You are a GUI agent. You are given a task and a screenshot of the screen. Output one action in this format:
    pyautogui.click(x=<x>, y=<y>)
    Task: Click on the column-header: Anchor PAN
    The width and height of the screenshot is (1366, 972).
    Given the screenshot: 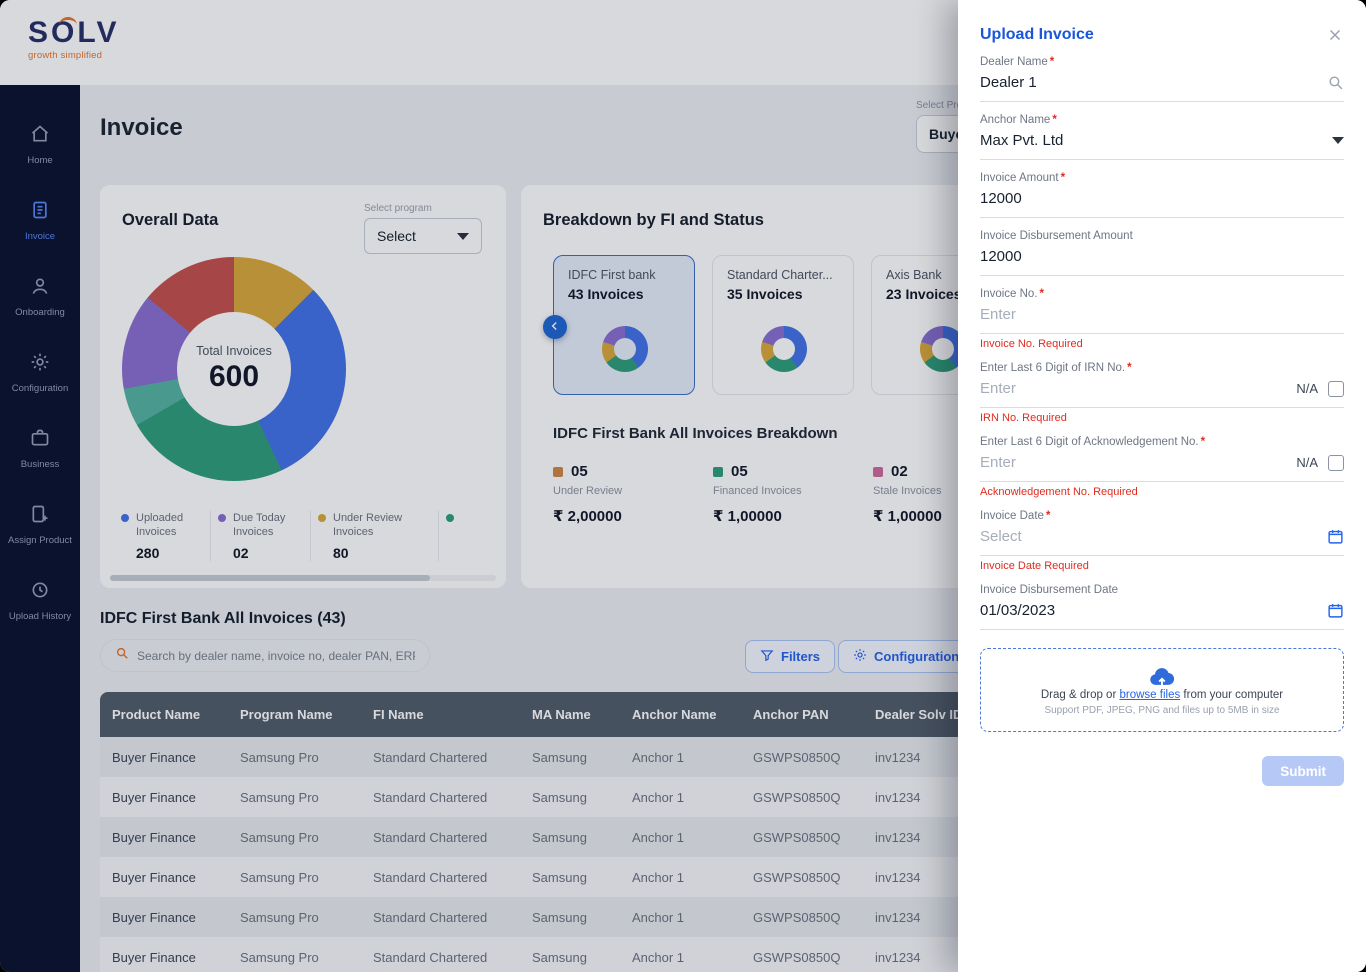 What is the action you would take?
    pyautogui.click(x=791, y=714)
    